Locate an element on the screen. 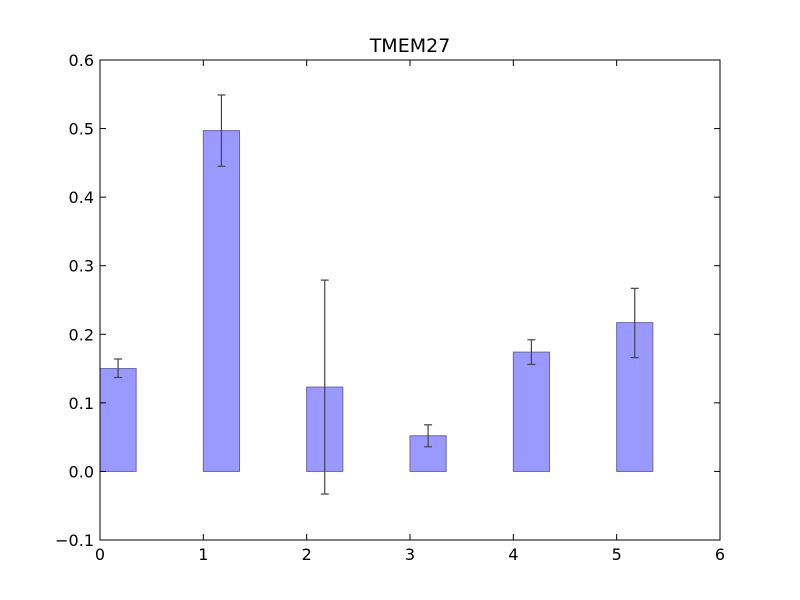 This screenshot has width=800, height=600. x-tick-label: 2 is located at coordinates (307, 554).